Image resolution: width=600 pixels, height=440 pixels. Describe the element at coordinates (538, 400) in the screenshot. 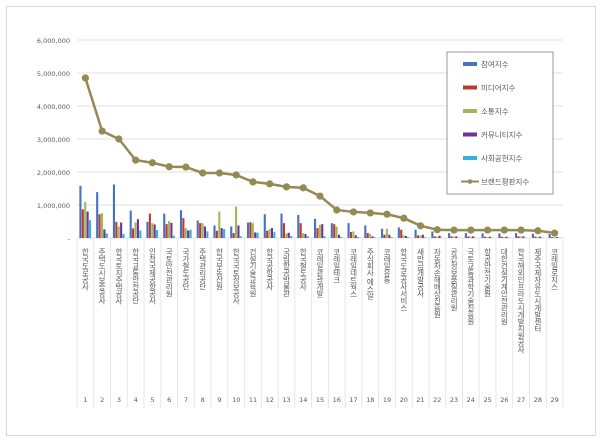

I see `rank-label: 28` at that location.